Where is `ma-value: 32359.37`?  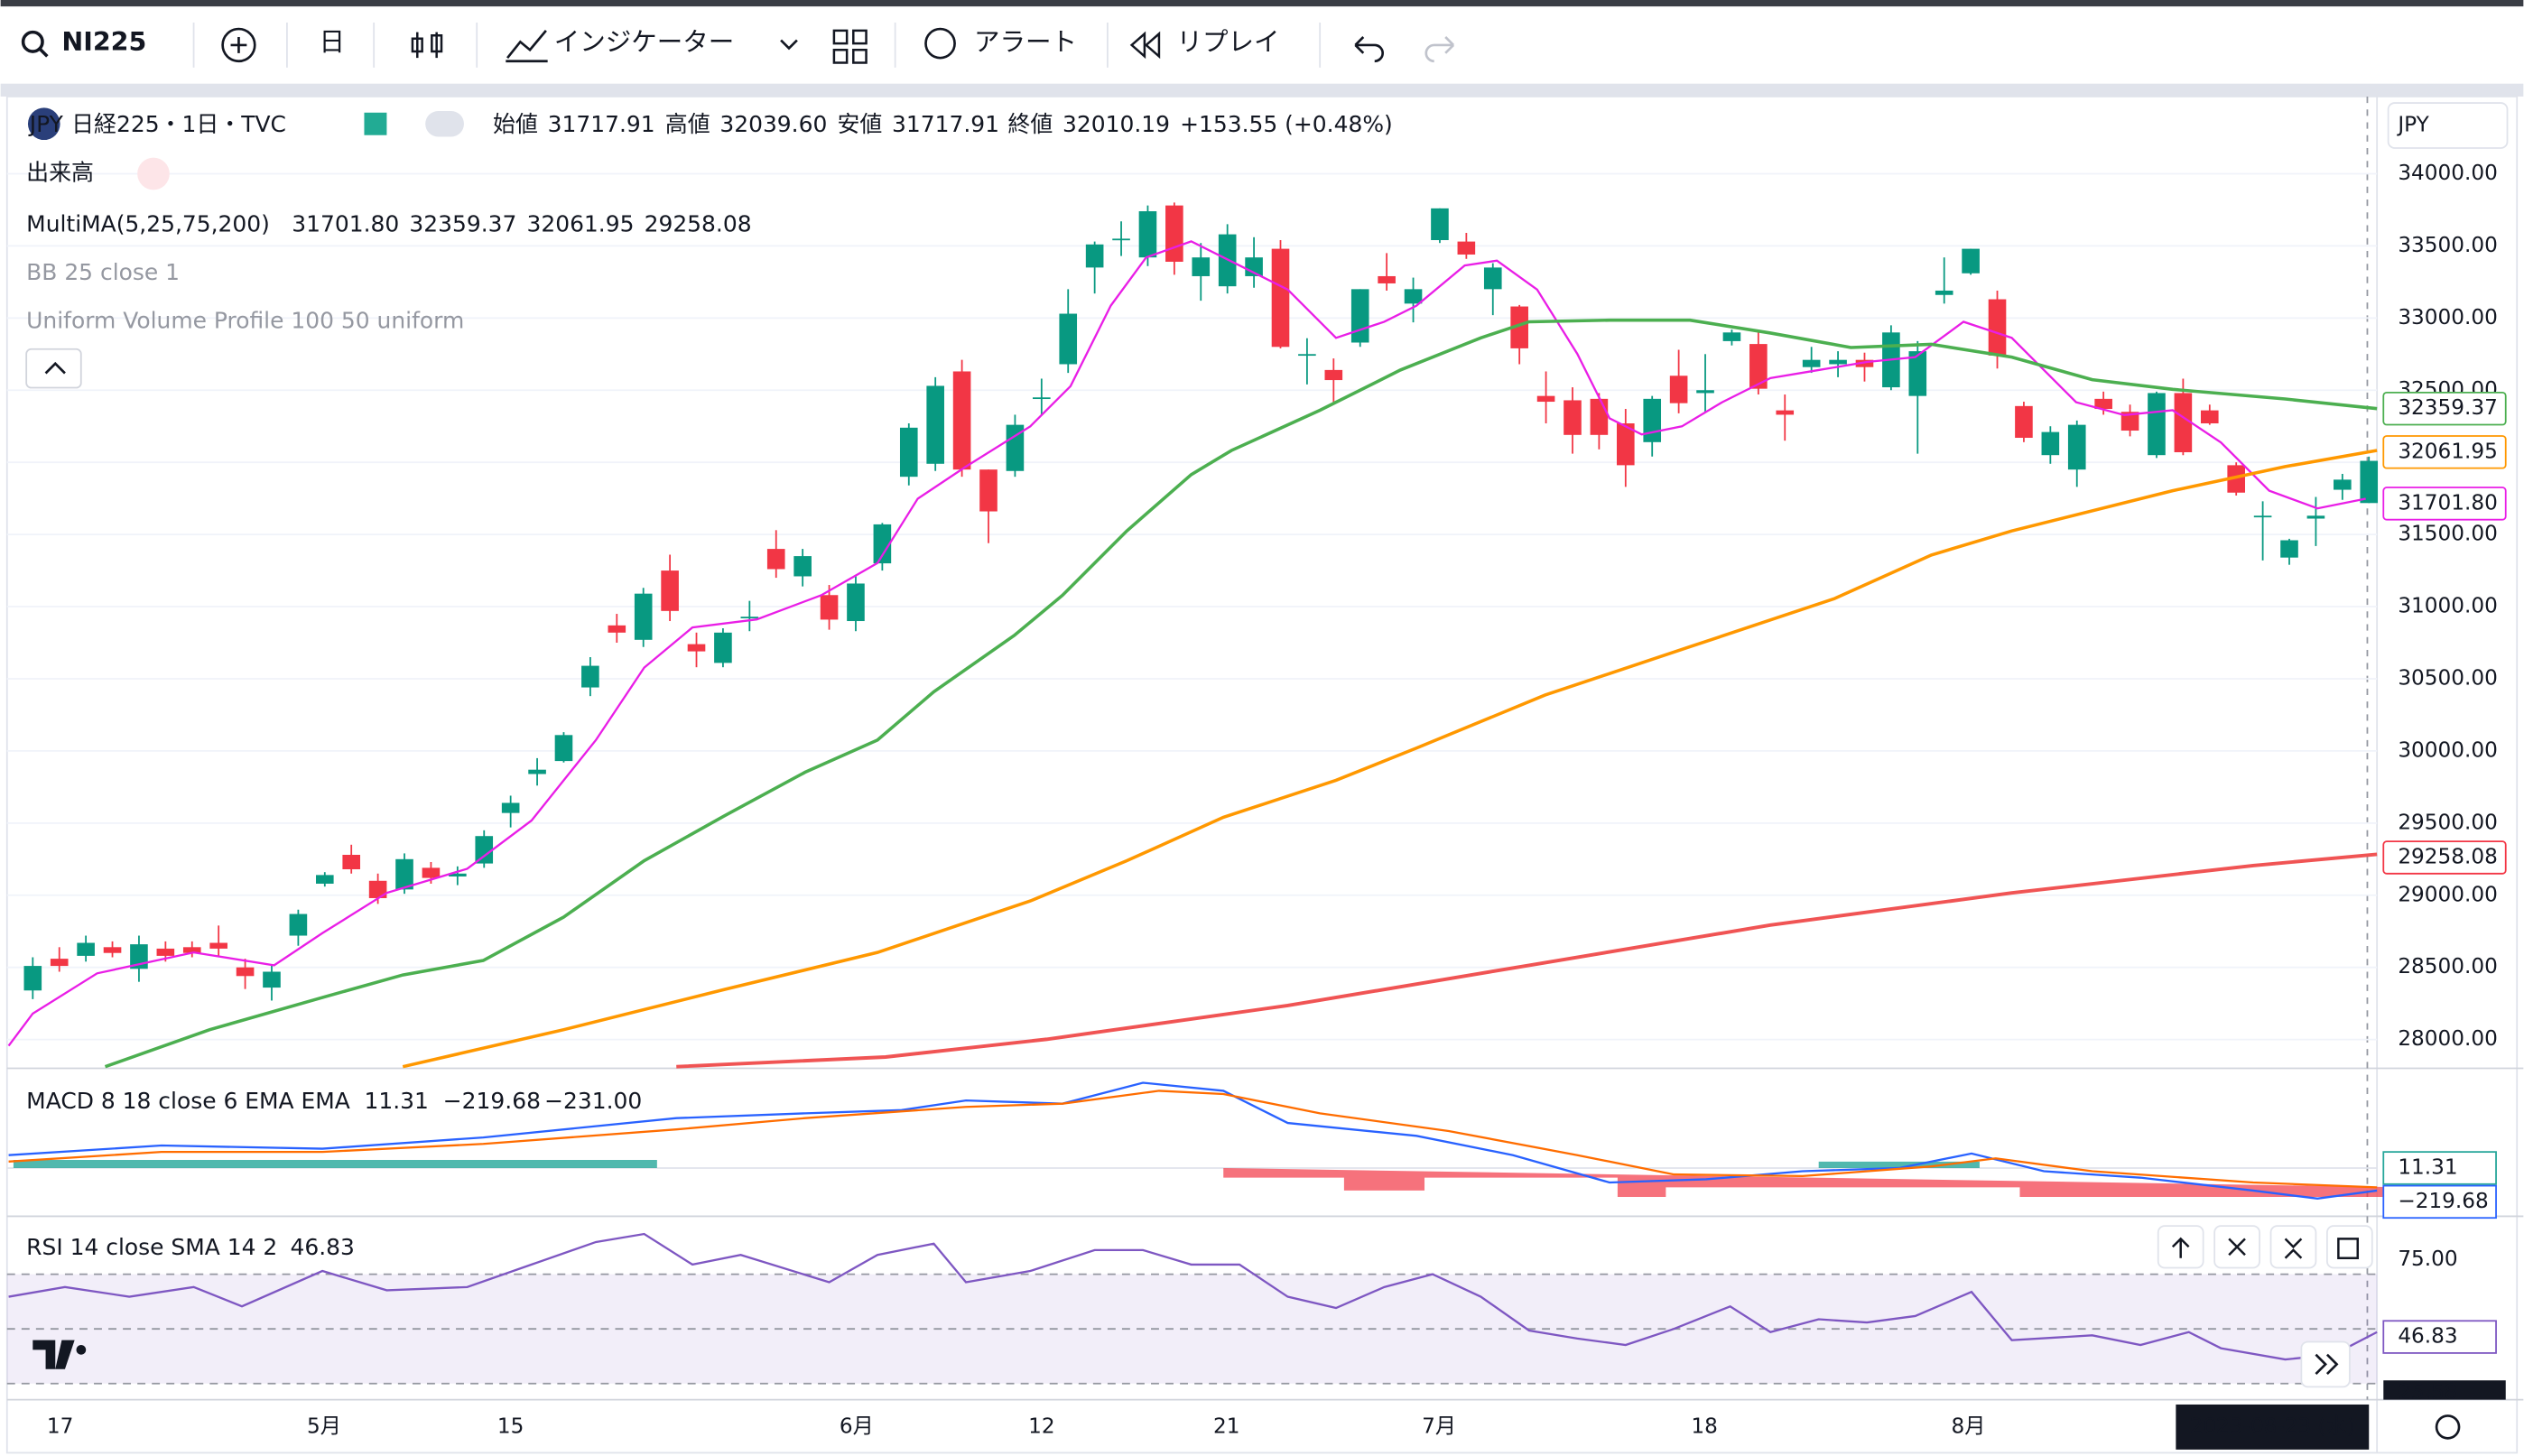
ma-value: 32359.37 is located at coordinates (462, 224).